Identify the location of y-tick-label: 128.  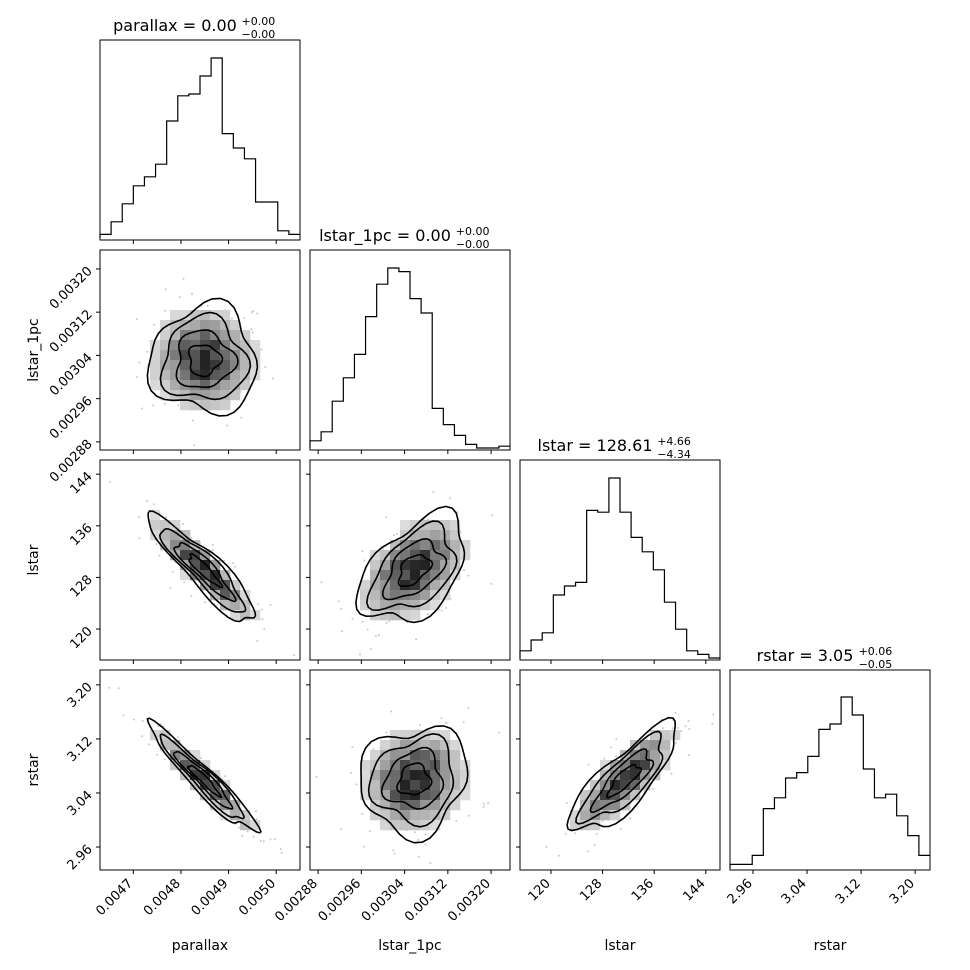
(81, 586).